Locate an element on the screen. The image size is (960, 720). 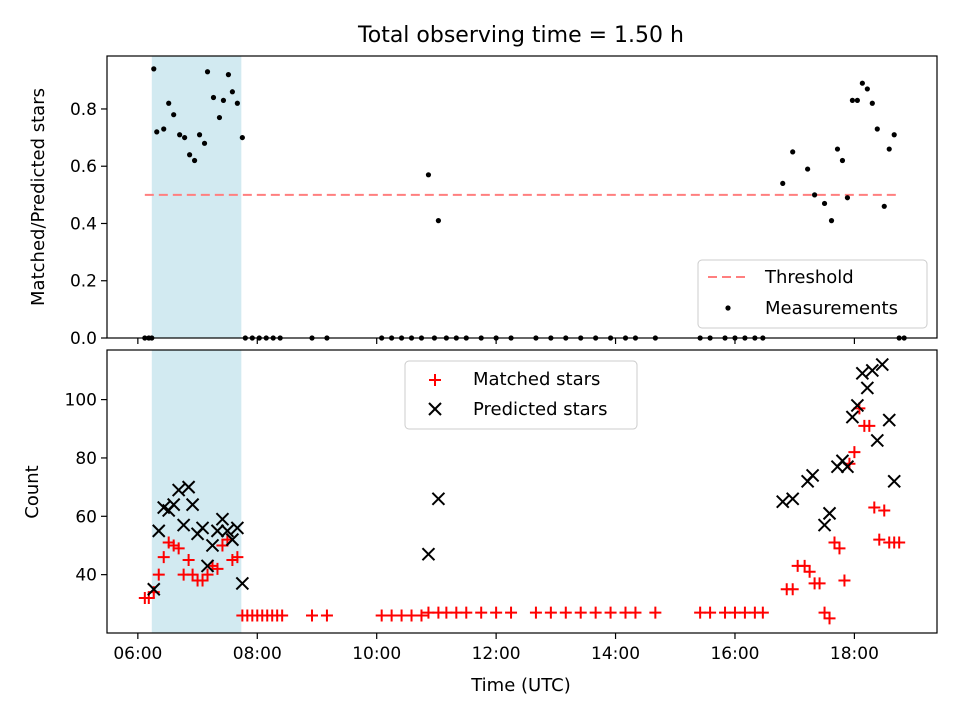
top-y-tick-label: 0.2 is located at coordinates (83, 282).